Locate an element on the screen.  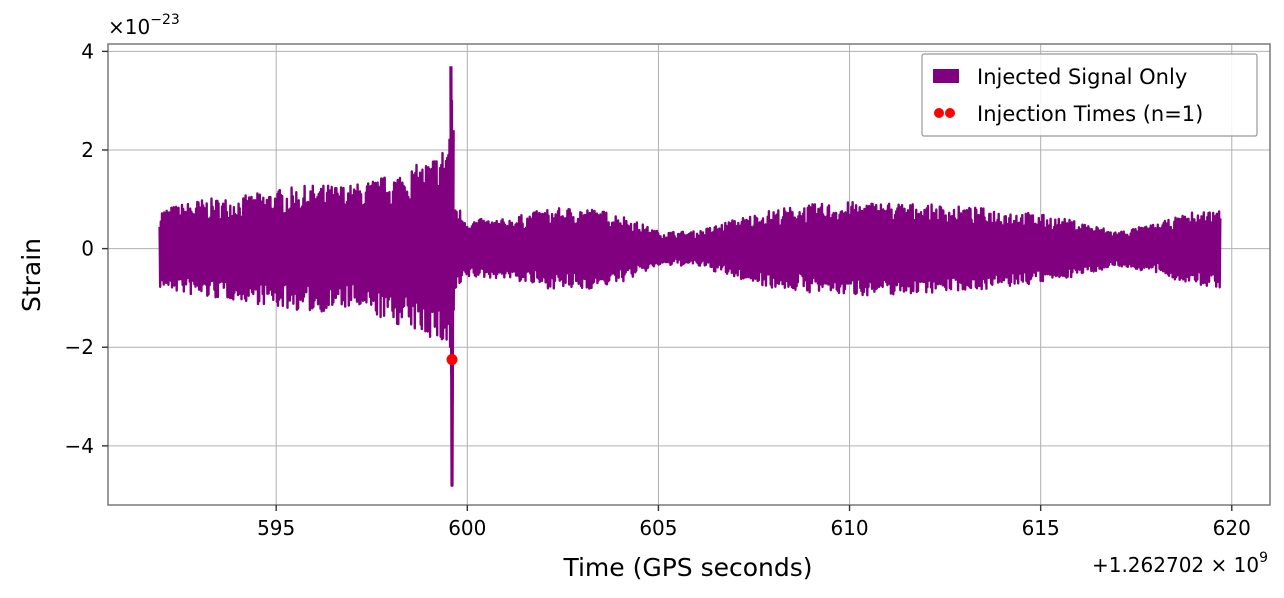
y-tick-label: 4 is located at coordinates (87, 51).